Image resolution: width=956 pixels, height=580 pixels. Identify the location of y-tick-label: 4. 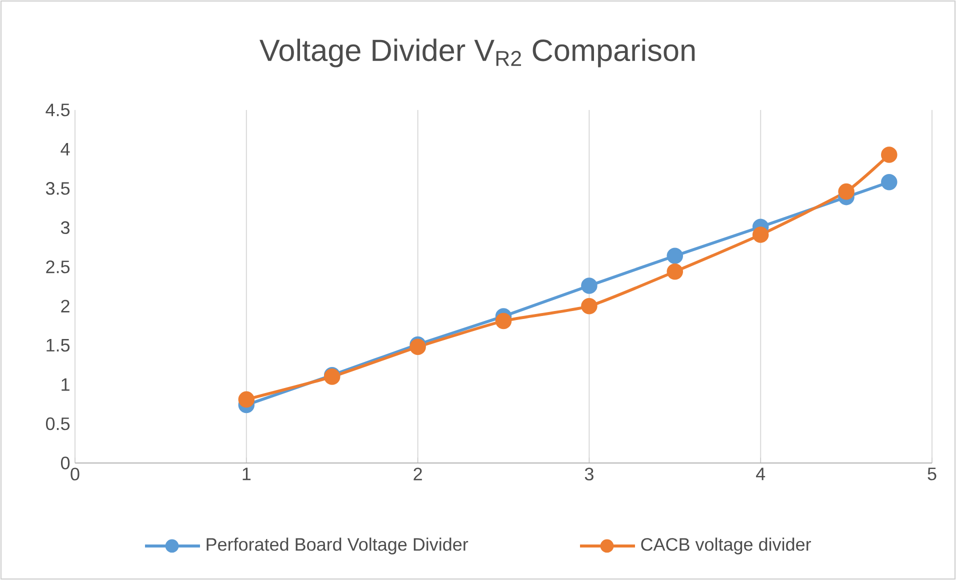
(65, 149).